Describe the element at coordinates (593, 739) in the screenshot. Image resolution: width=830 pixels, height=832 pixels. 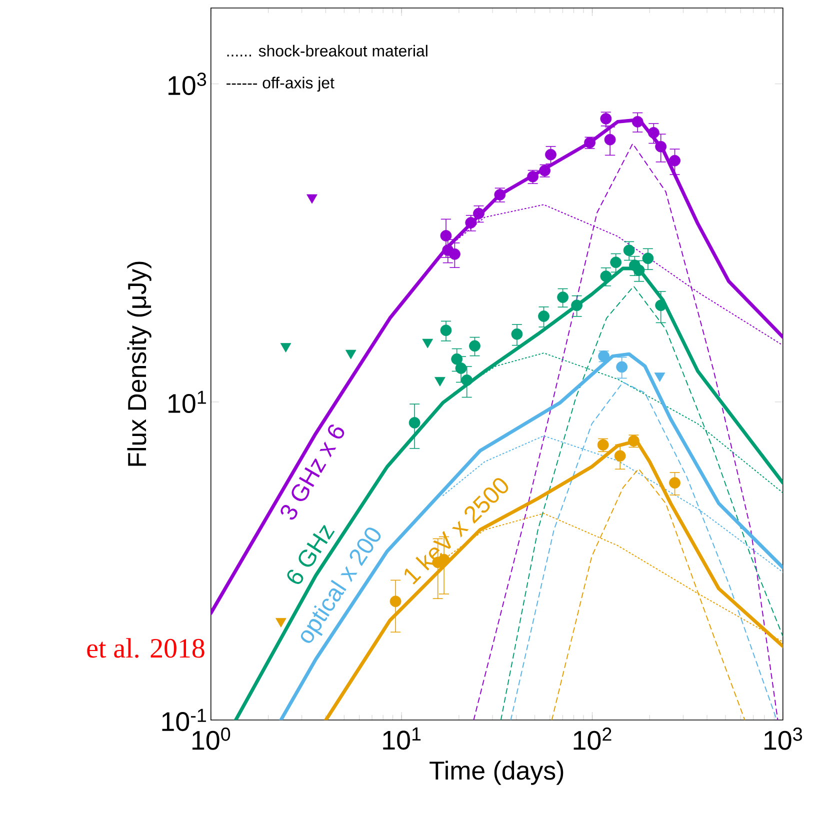
I see `x-tick-label: 10$^{2}$` at that location.